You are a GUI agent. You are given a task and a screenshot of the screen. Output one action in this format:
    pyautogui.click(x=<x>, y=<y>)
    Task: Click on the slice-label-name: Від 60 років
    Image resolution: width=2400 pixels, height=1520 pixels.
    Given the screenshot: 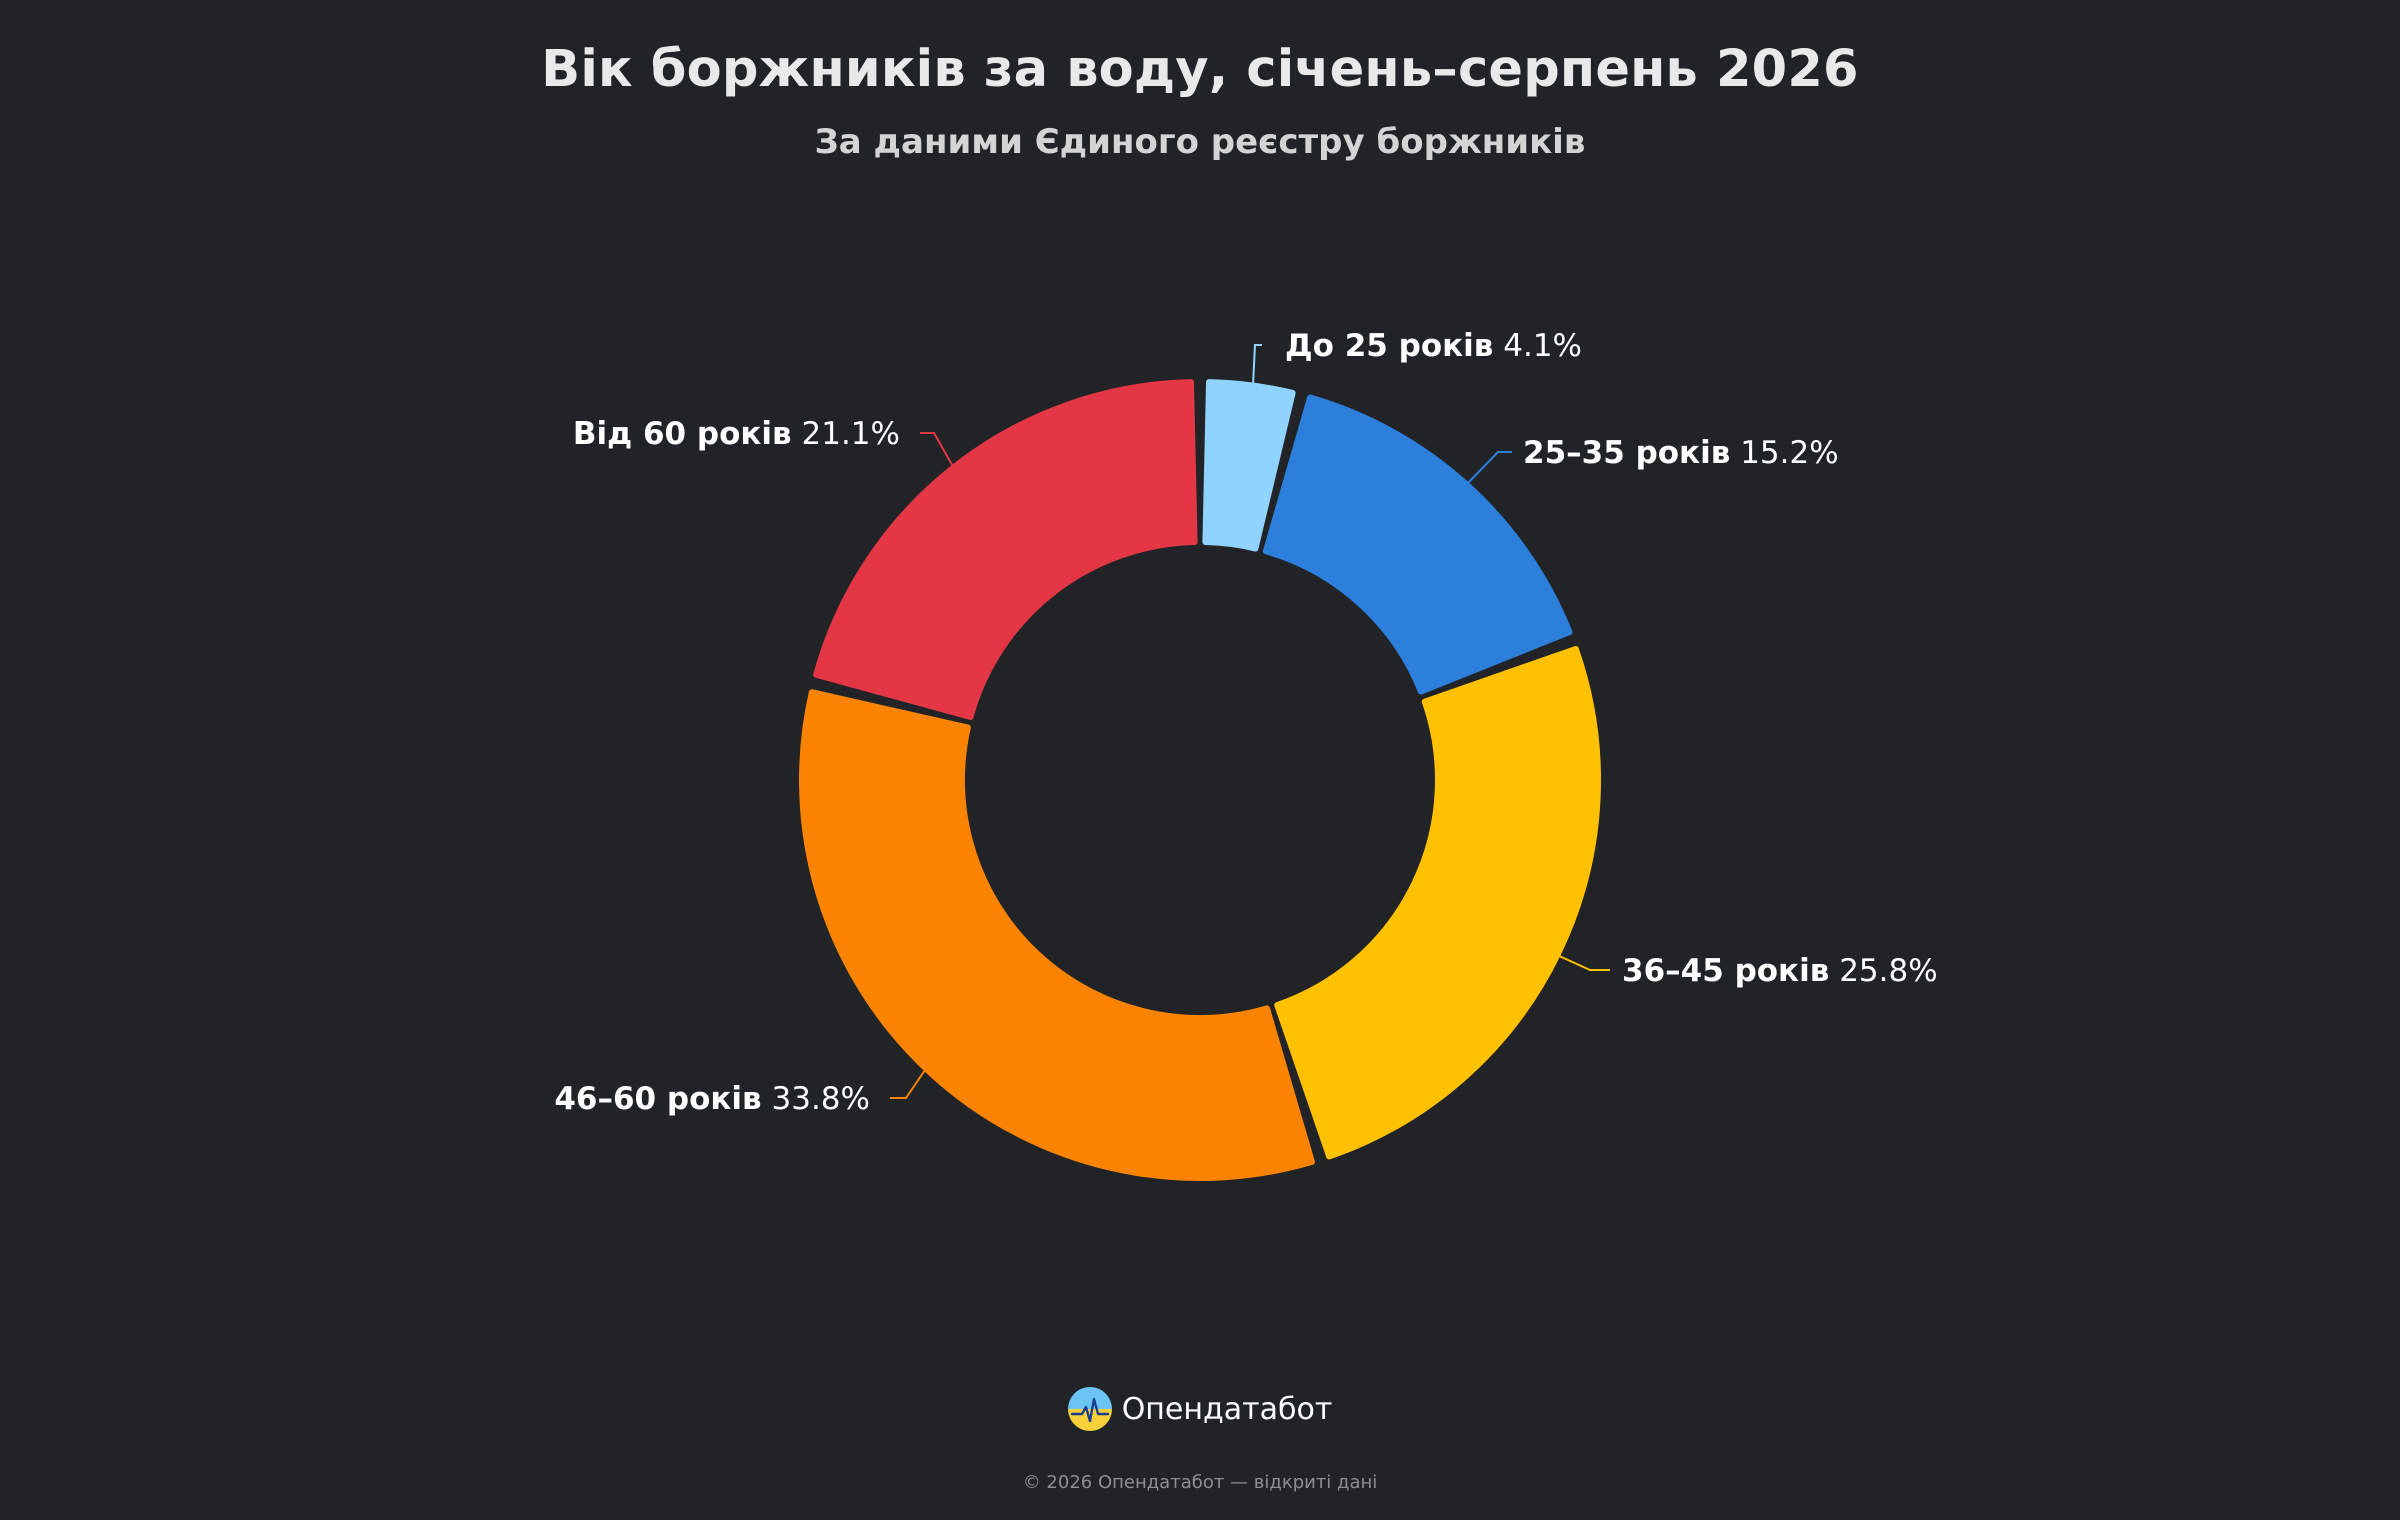 What is the action you would take?
    pyautogui.click(x=682, y=434)
    